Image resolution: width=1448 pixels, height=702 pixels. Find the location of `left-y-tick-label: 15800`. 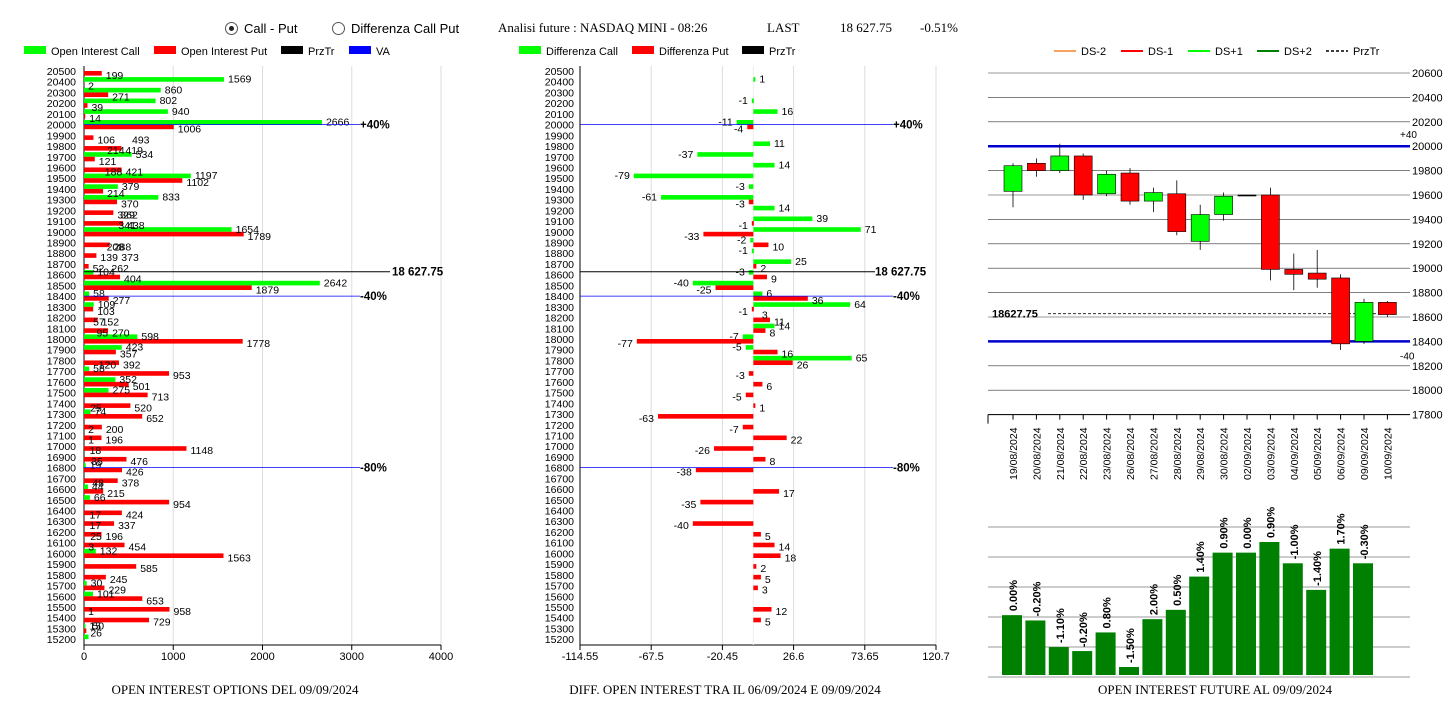

left-y-tick-label: 15800 is located at coordinates (61, 576).